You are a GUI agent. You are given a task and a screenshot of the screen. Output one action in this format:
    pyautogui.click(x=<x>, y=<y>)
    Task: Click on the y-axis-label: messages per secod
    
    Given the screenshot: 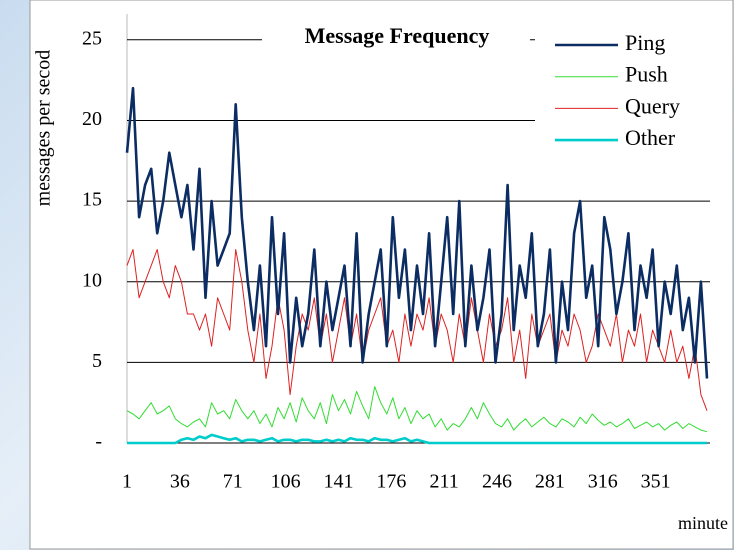 What is the action you would take?
    pyautogui.click(x=44, y=128)
    